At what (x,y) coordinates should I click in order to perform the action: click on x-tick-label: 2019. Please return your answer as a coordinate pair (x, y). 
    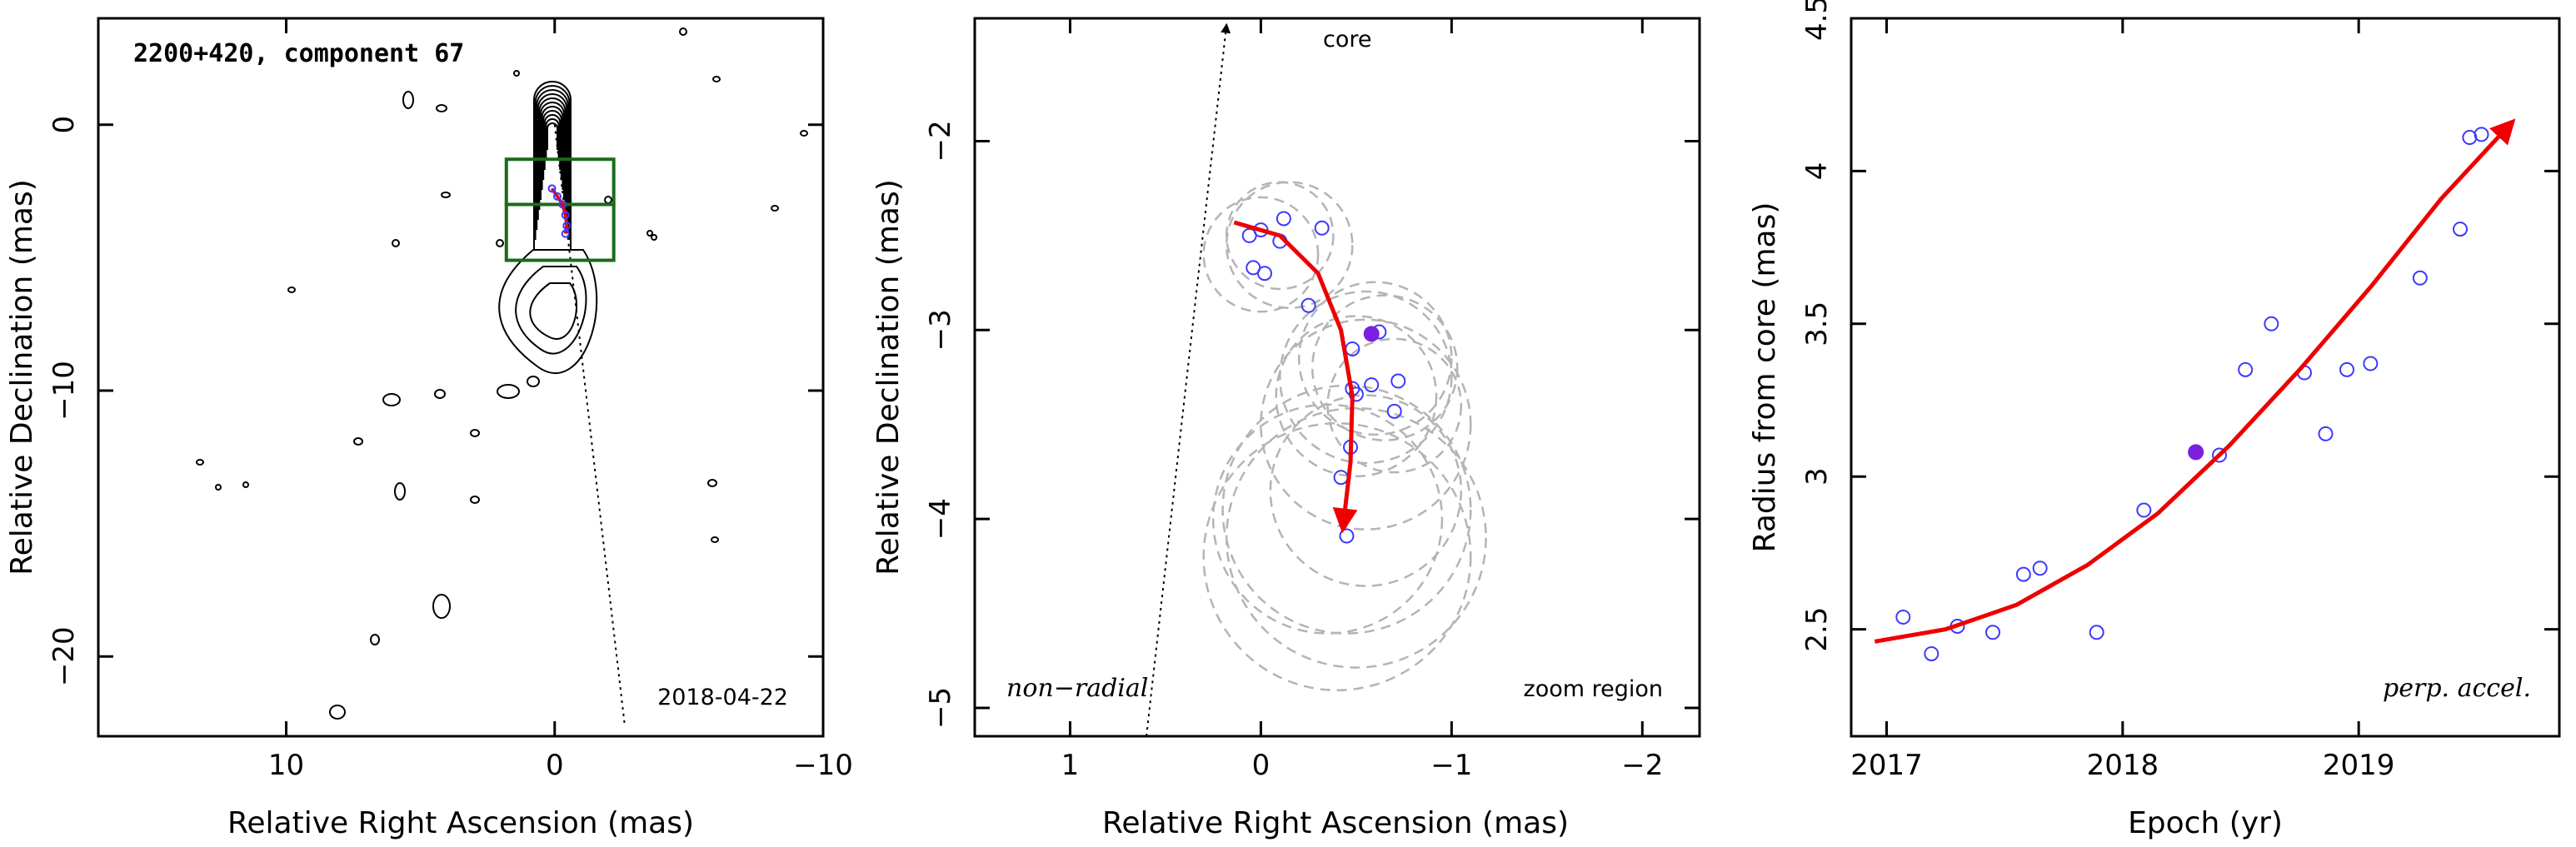
    Looking at the image, I should click on (2359, 766).